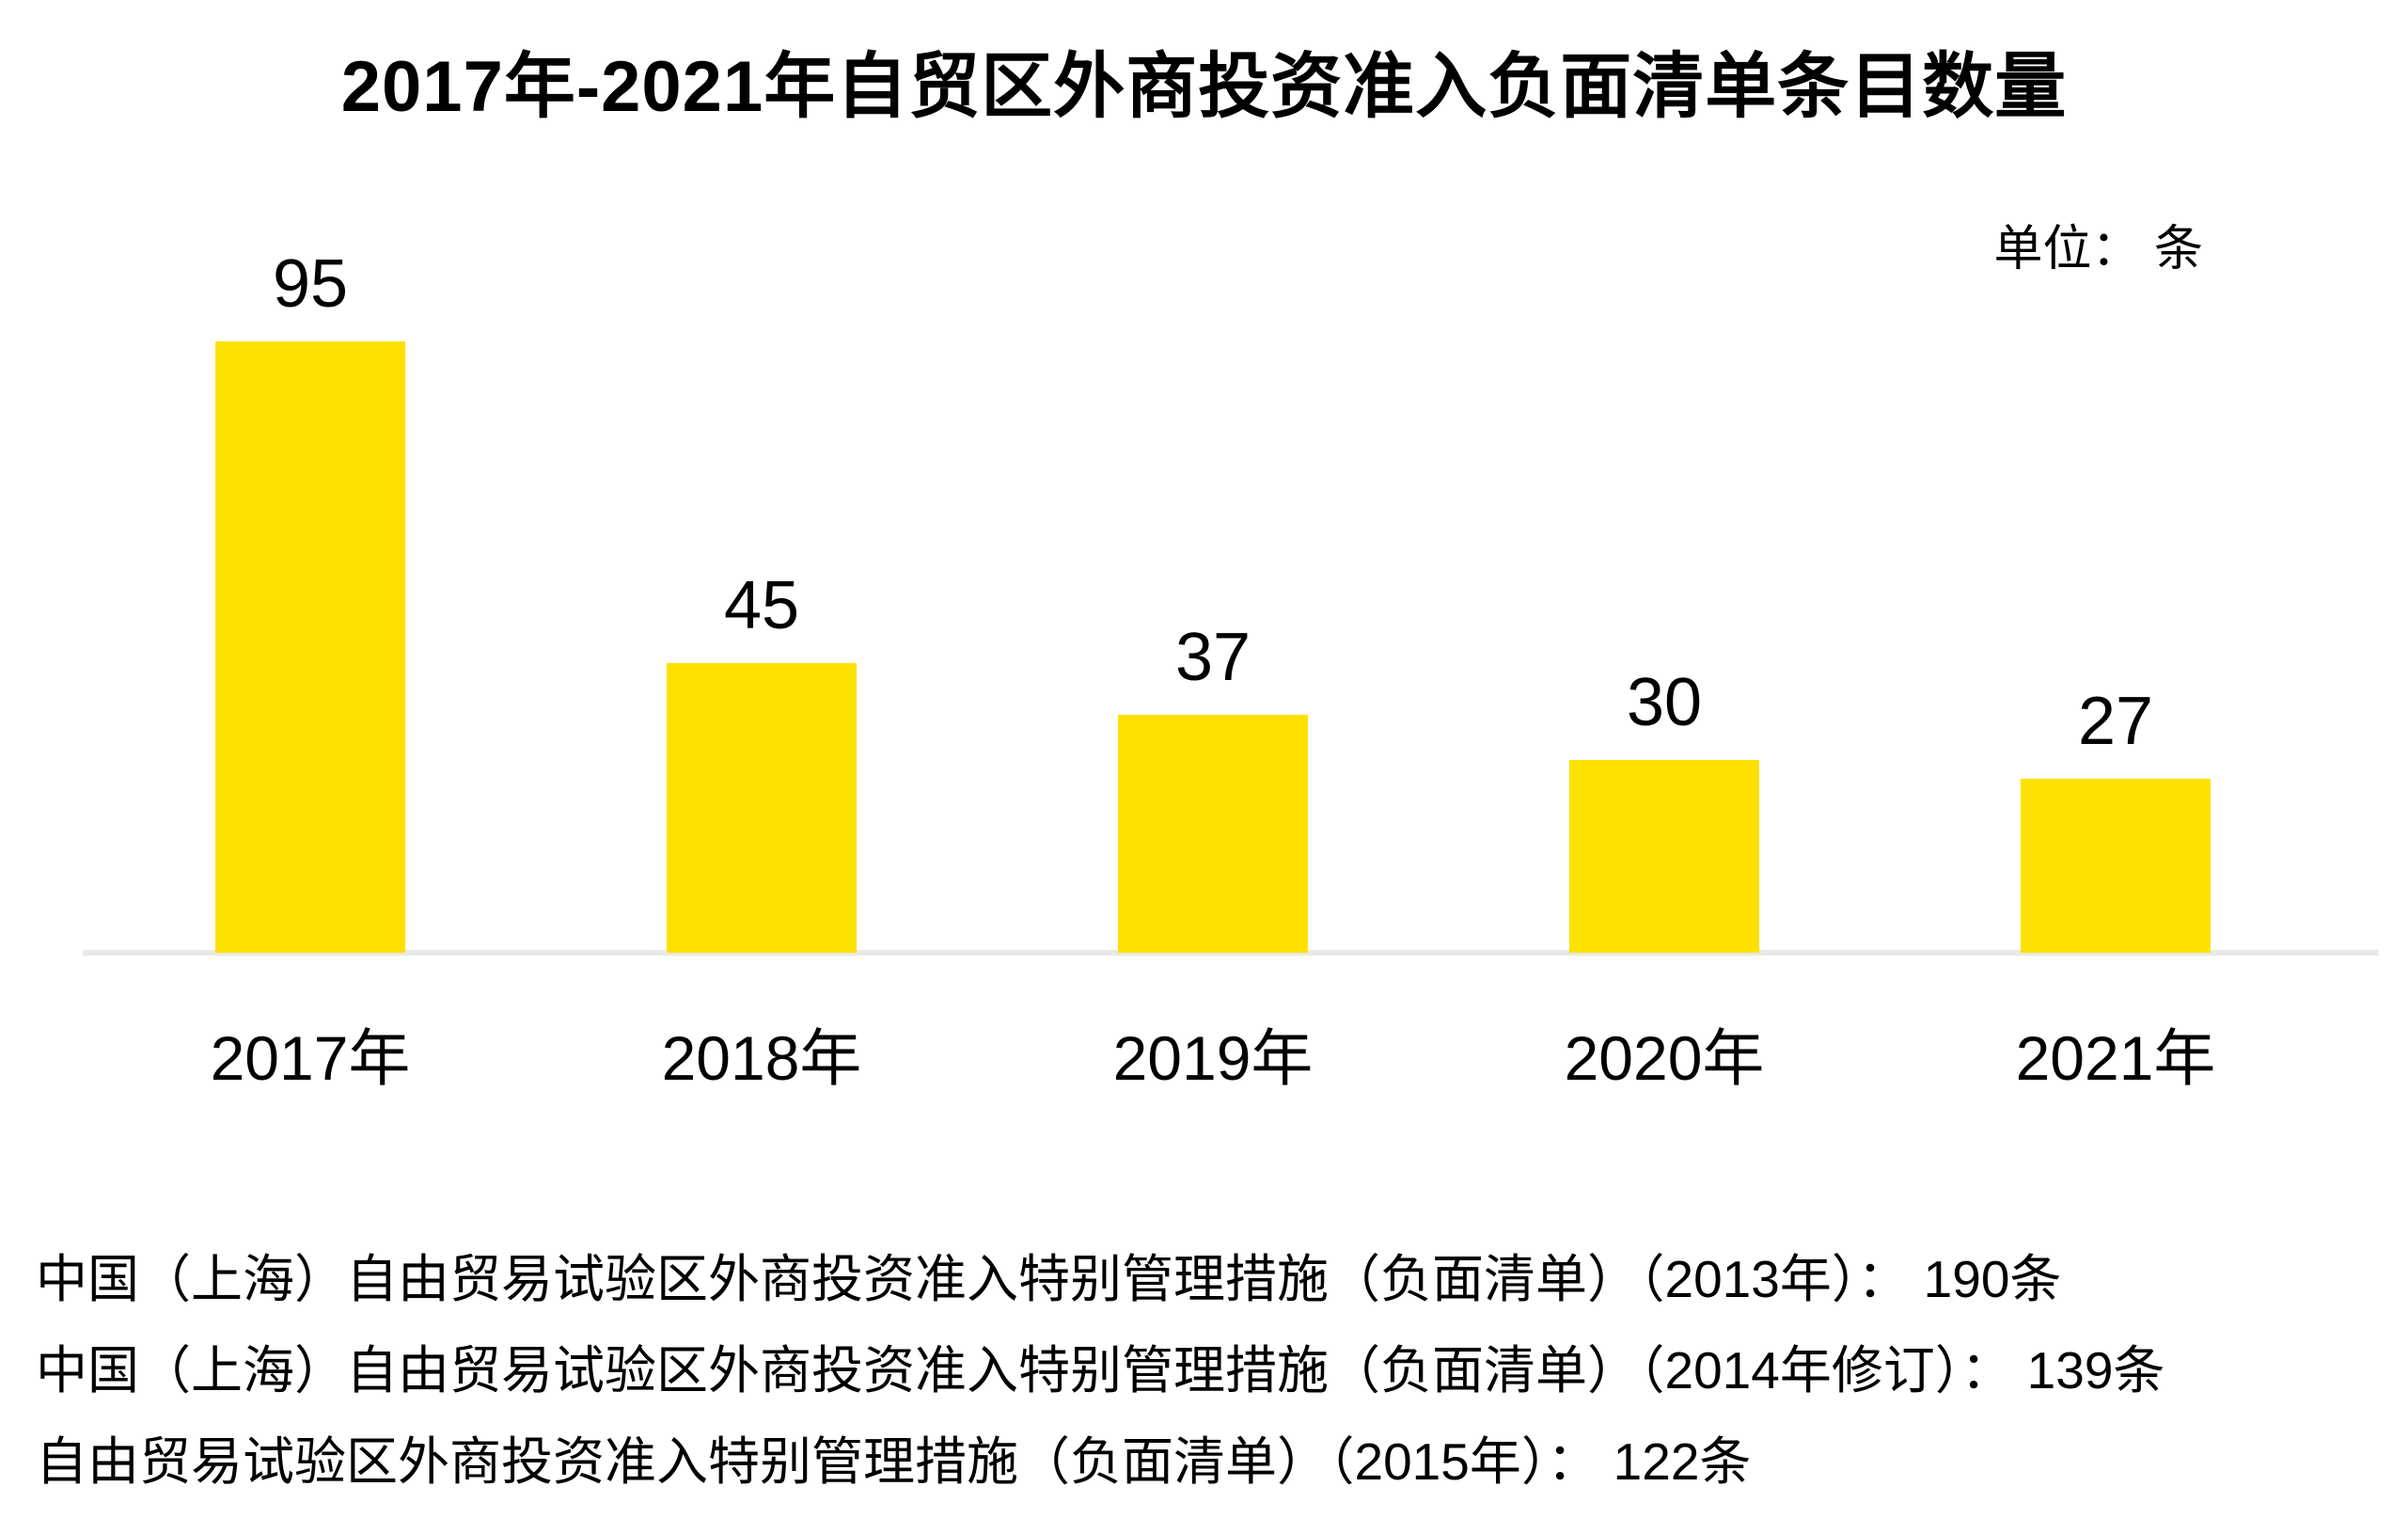  Describe the element at coordinates (894, 1461) in the screenshot. I see `footnote-line-3: 自由贸易试验区外商投资准入特别管理措施（负面清单）（2015年）： 122条` at that location.